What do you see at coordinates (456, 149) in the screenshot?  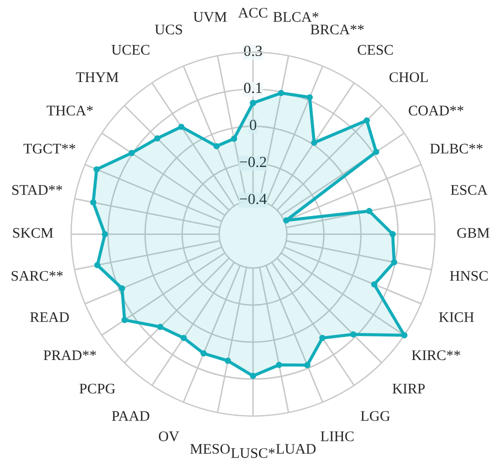 I see `spoke-label: DLBC**` at bounding box center [456, 149].